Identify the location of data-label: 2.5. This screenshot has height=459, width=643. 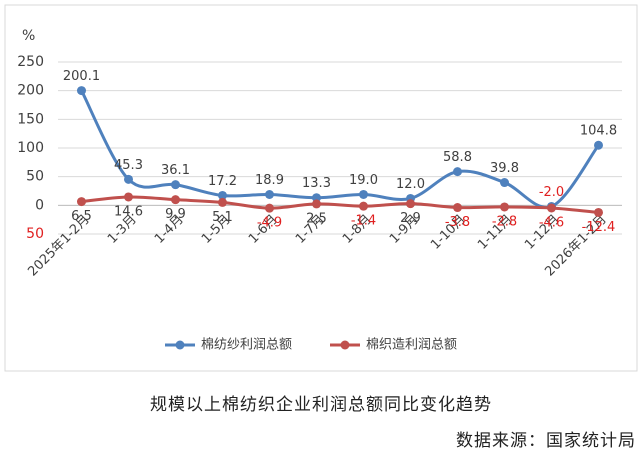
(316, 218).